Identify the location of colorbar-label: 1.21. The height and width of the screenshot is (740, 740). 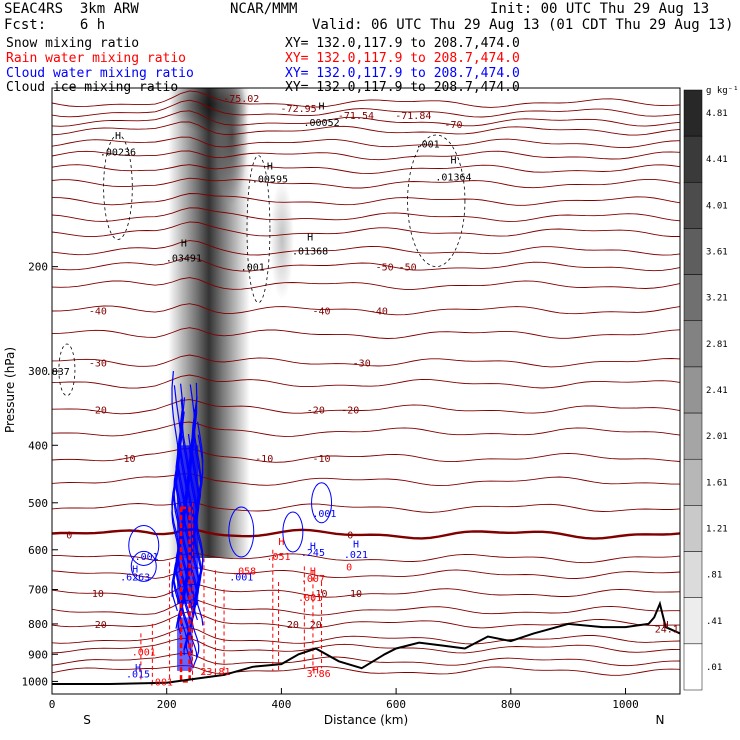
(717, 529).